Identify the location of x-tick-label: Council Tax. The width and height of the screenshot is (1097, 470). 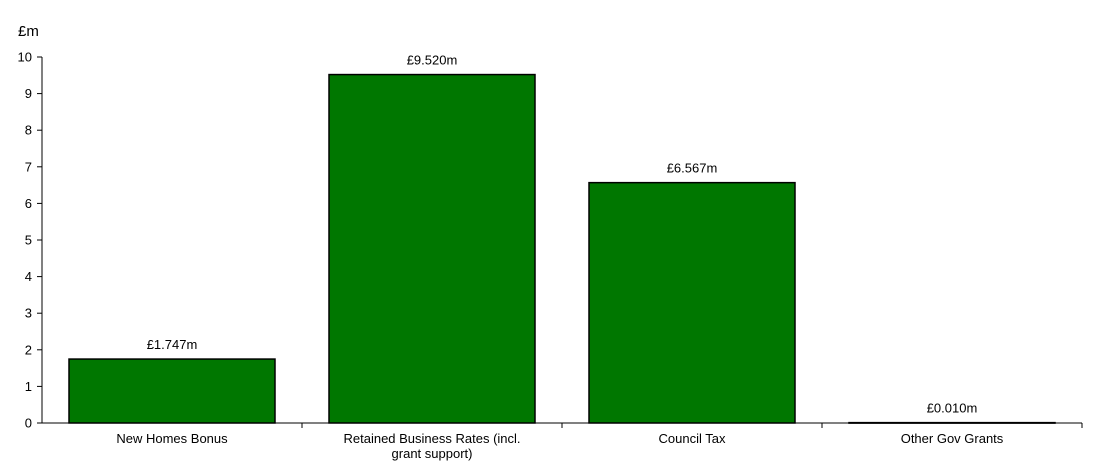
(692, 438).